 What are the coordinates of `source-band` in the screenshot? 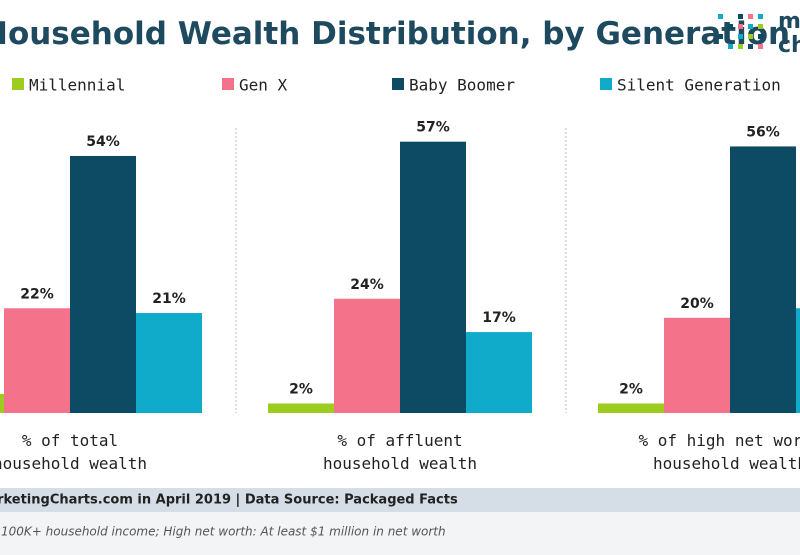 It's located at (400, 500).